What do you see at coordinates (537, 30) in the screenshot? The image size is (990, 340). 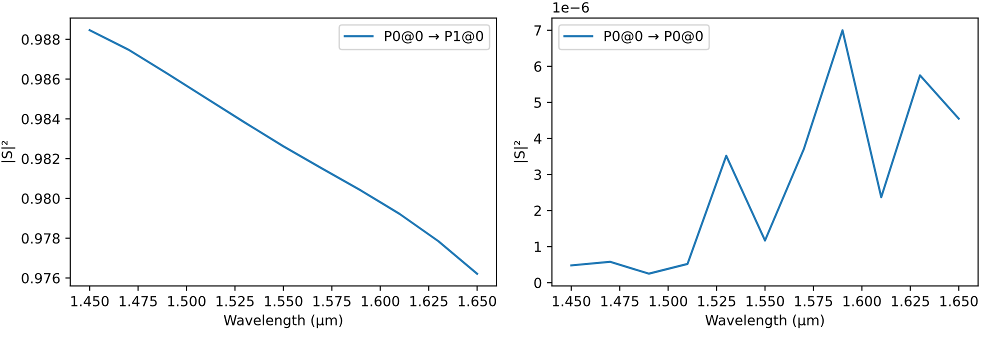 I see `y-tick-label: 7` at bounding box center [537, 30].